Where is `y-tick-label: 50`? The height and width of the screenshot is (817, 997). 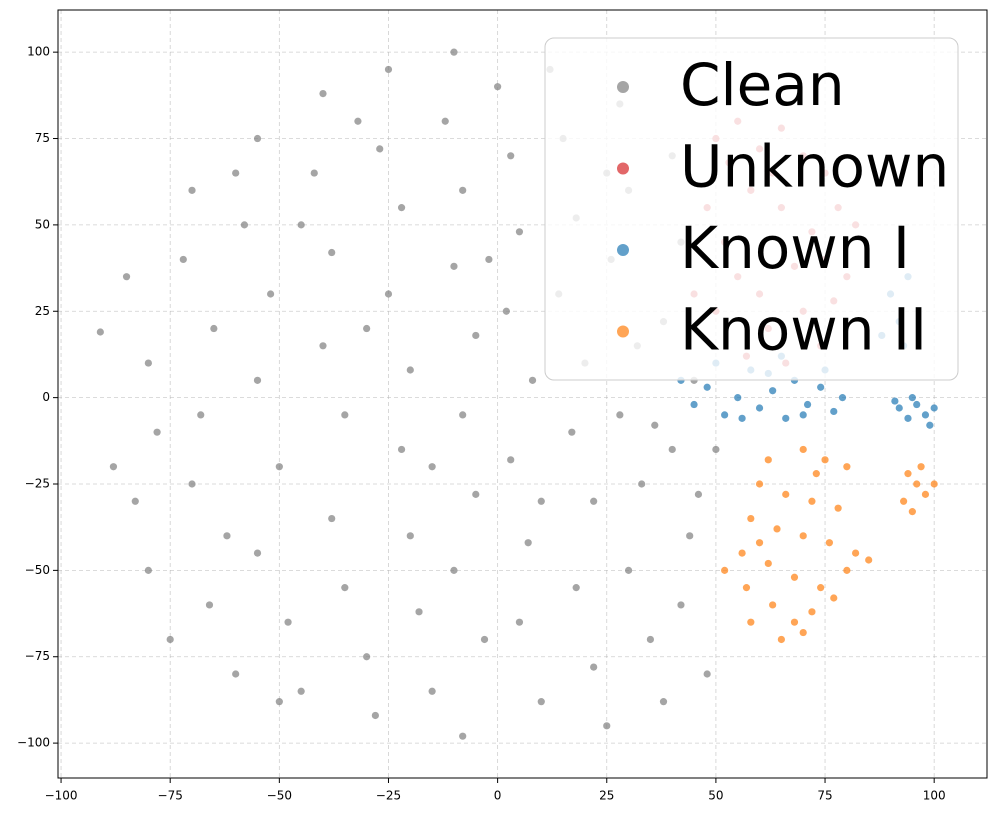
y-tick-label: 50 is located at coordinates (42, 224).